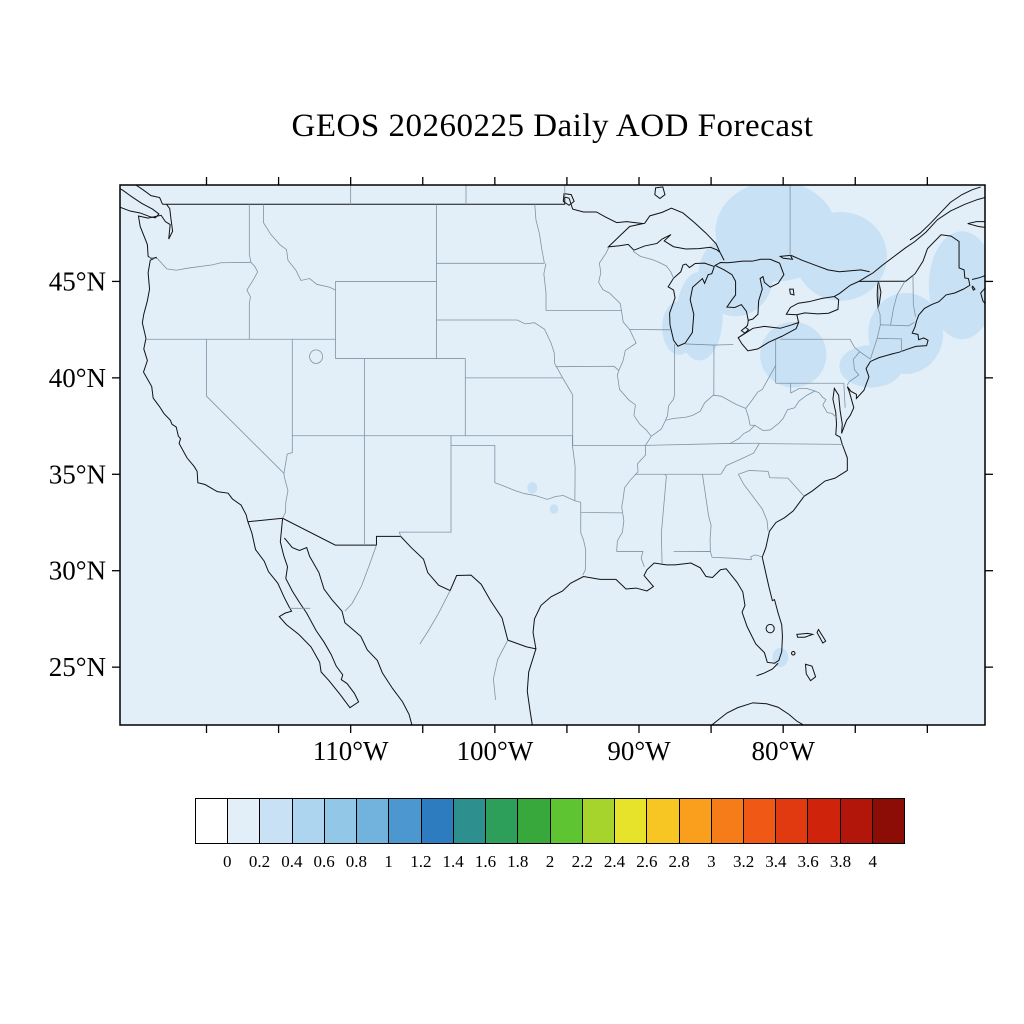  Describe the element at coordinates (552, 126) in the screenshot. I see `page-title: GEOS 20260225 Daily AOD Forecast` at that location.